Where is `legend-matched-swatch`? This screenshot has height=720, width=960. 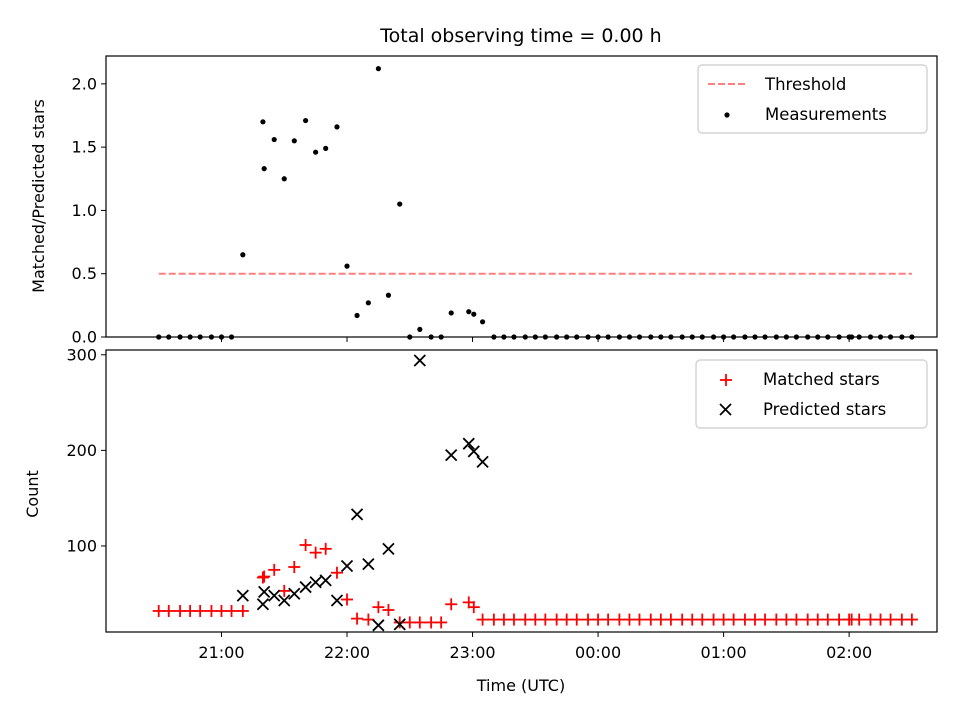
legend-matched-swatch is located at coordinates (726, 380).